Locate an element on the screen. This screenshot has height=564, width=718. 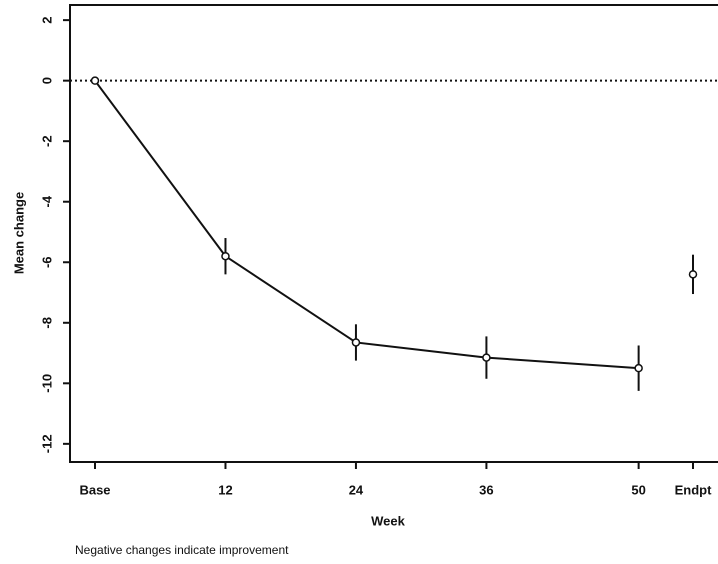
y-axis-label: Mean change is located at coordinates (18, 233).